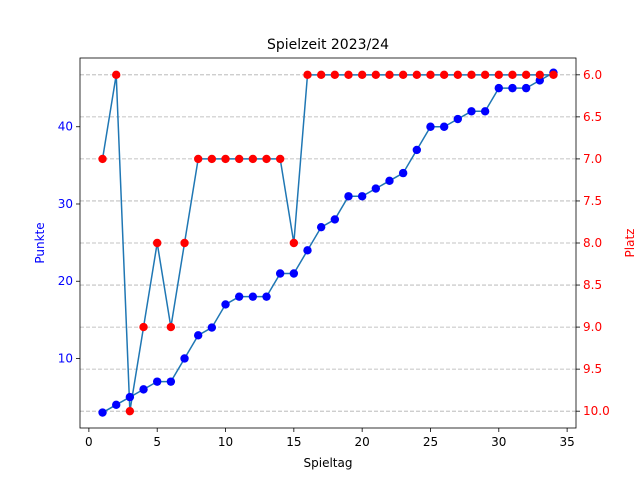 The width and height of the screenshot is (640, 480). What do you see at coordinates (157, 442) in the screenshot?
I see `x-tick-label: 5` at bounding box center [157, 442].